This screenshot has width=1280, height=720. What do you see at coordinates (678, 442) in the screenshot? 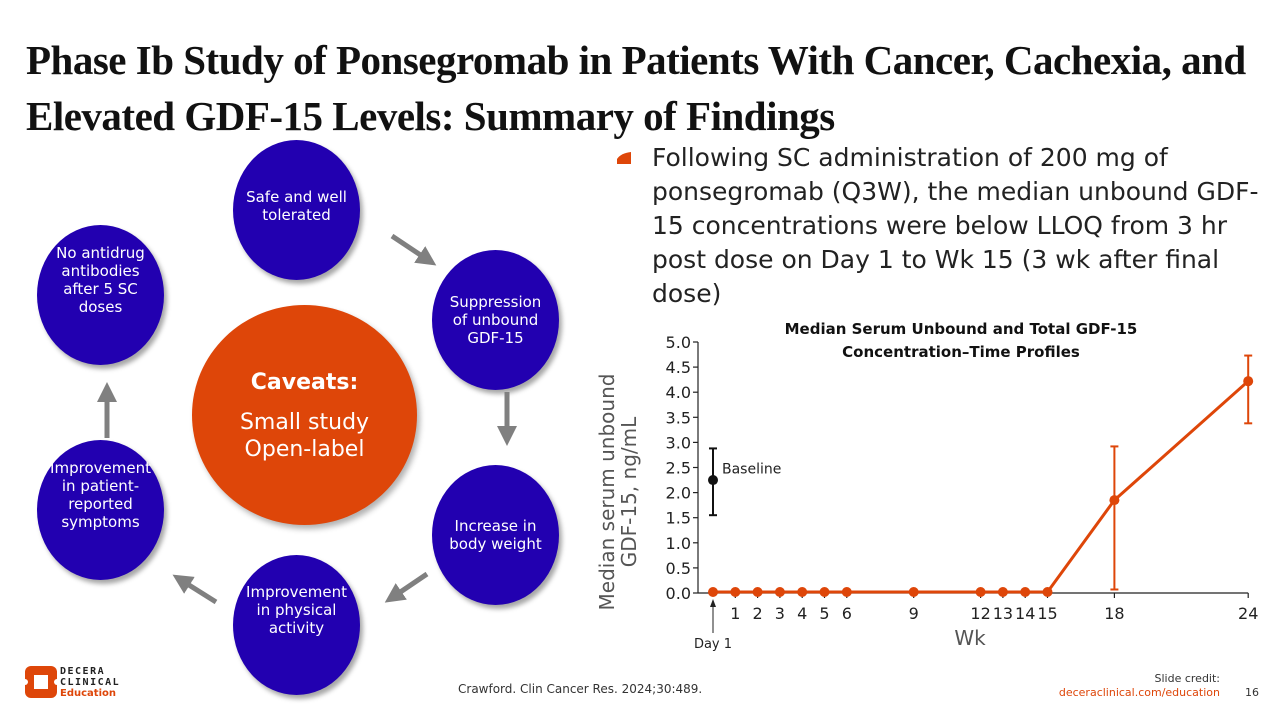
I see `y-tick-label: 3.0` at bounding box center [678, 442].